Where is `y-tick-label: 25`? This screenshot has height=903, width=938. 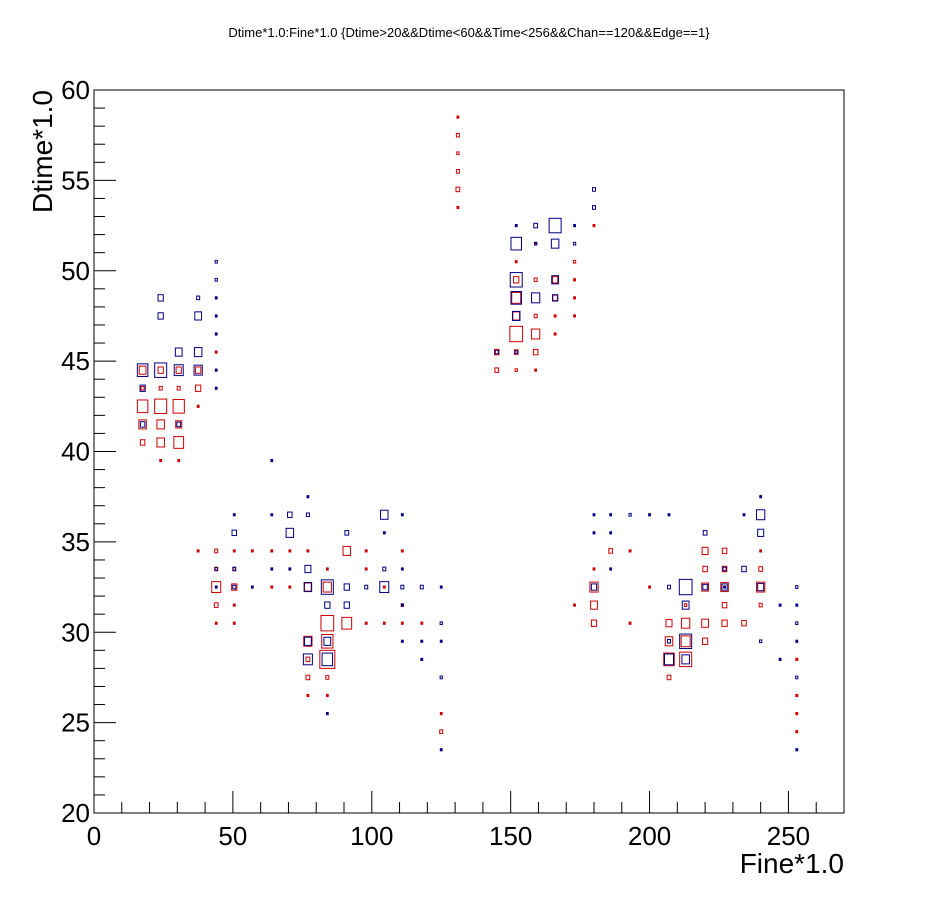 y-tick-label: 25 is located at coordinates (75, 723).